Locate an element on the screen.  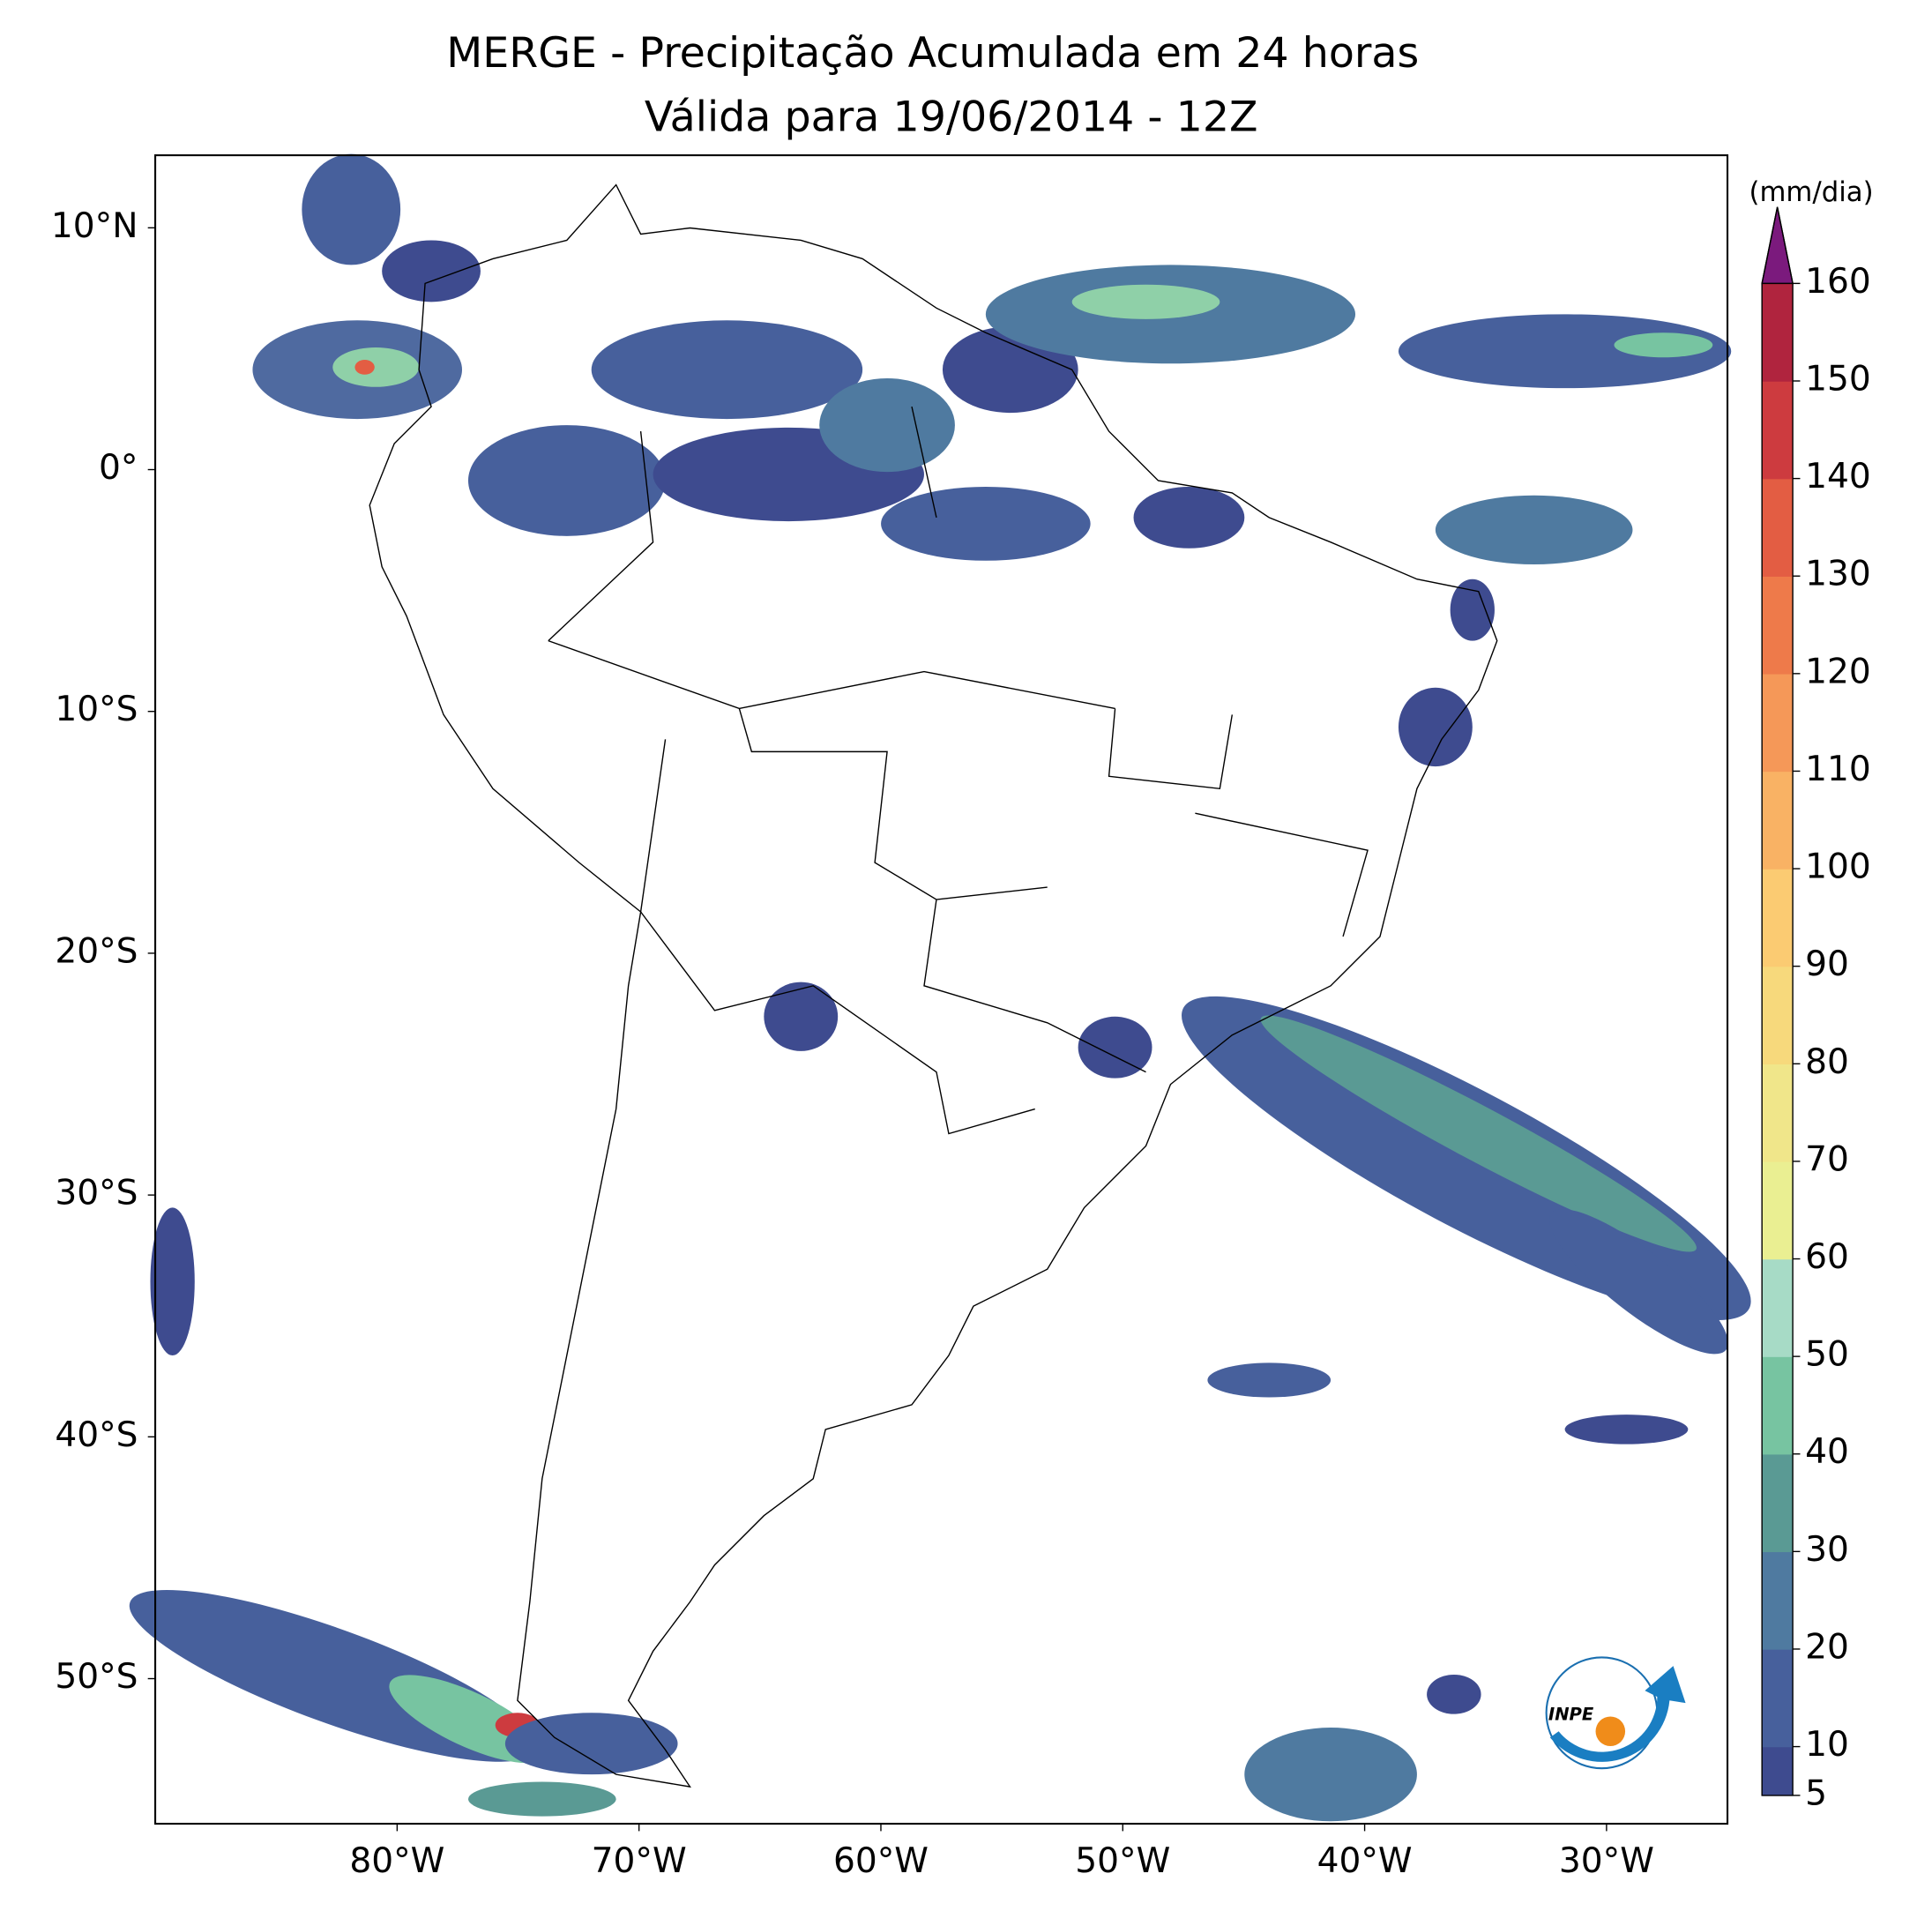
colorbar-extend is located at coordinates (1777, 246).